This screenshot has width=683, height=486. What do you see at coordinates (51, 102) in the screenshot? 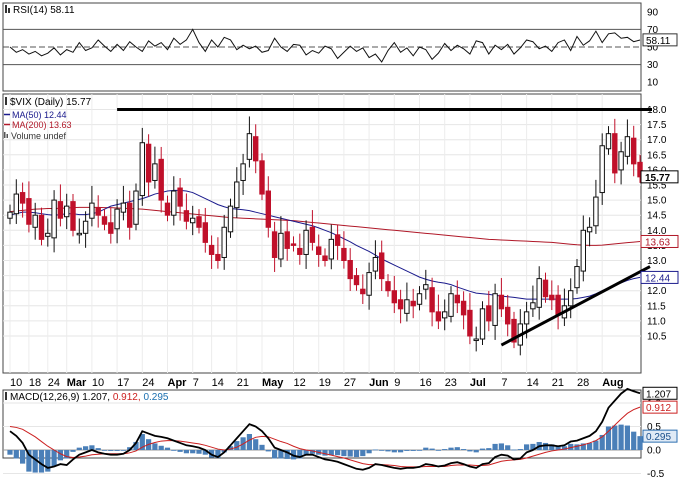
I see `price-legend-vix-label: $VIX (Daily) 15.77` at bounding box center [51, 102].